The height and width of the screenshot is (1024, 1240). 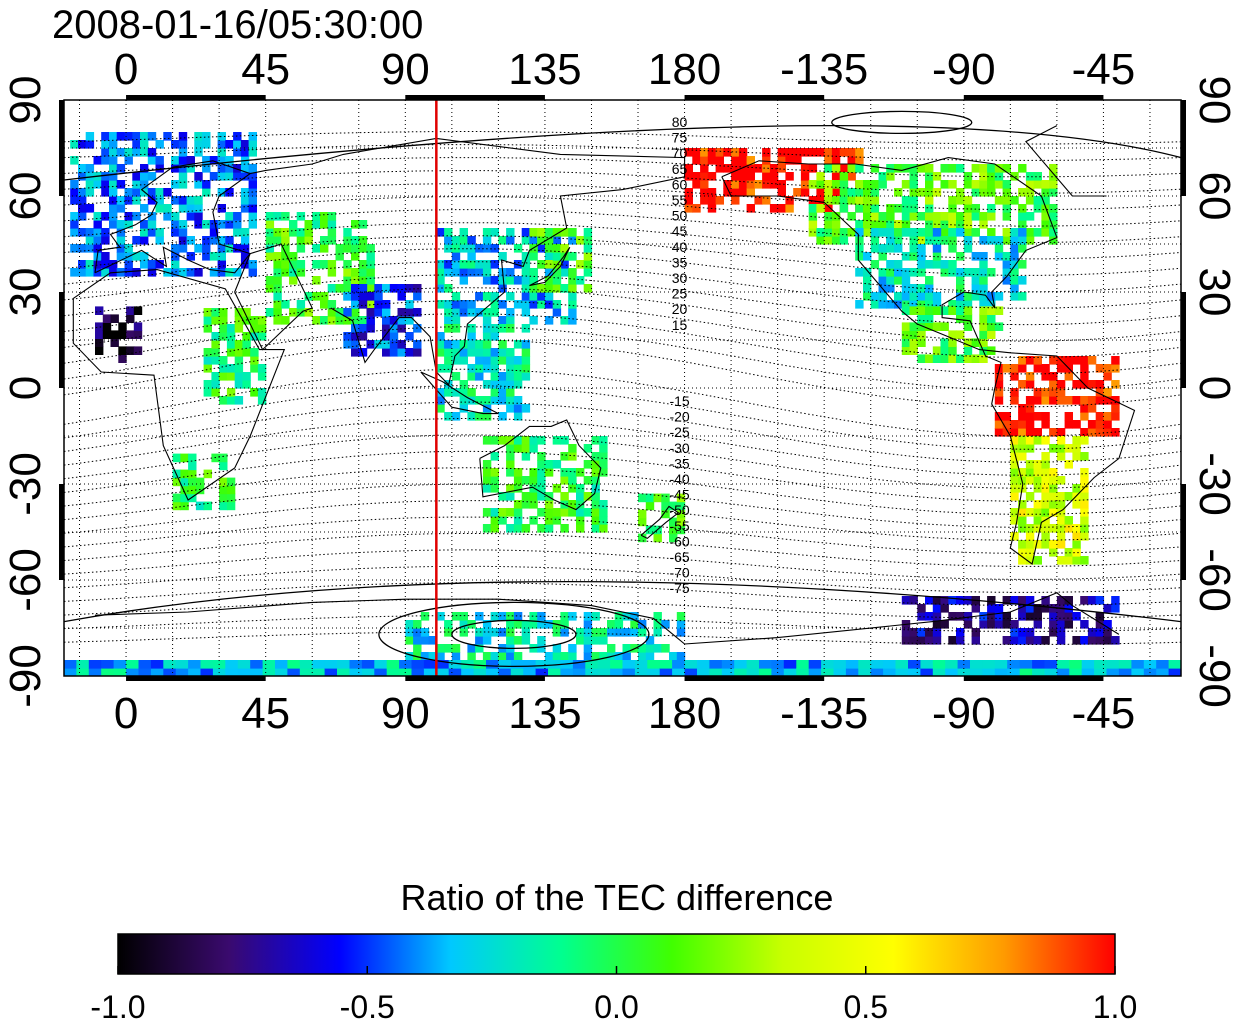 What do you see at coordinates (679, 495) in the screenshot?
I see `contour-label-south: -45` at bounding box center [679, 495].